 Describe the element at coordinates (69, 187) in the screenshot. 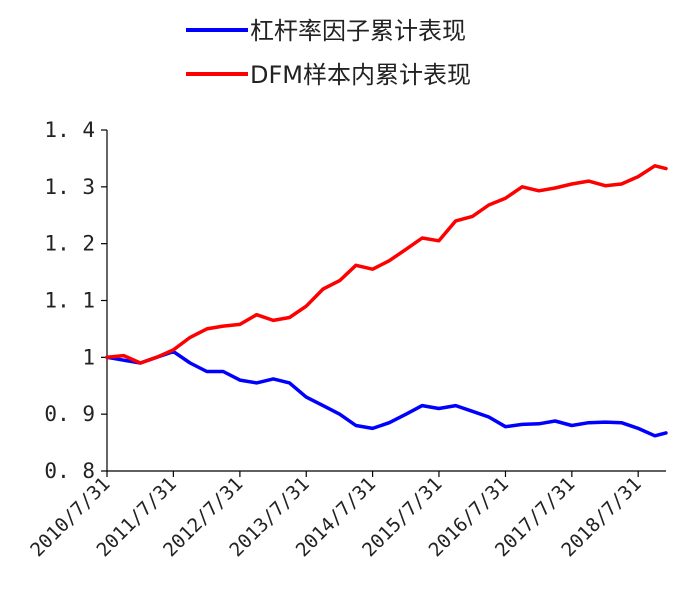

I see `y-tick-label: 1. 3` at that location.